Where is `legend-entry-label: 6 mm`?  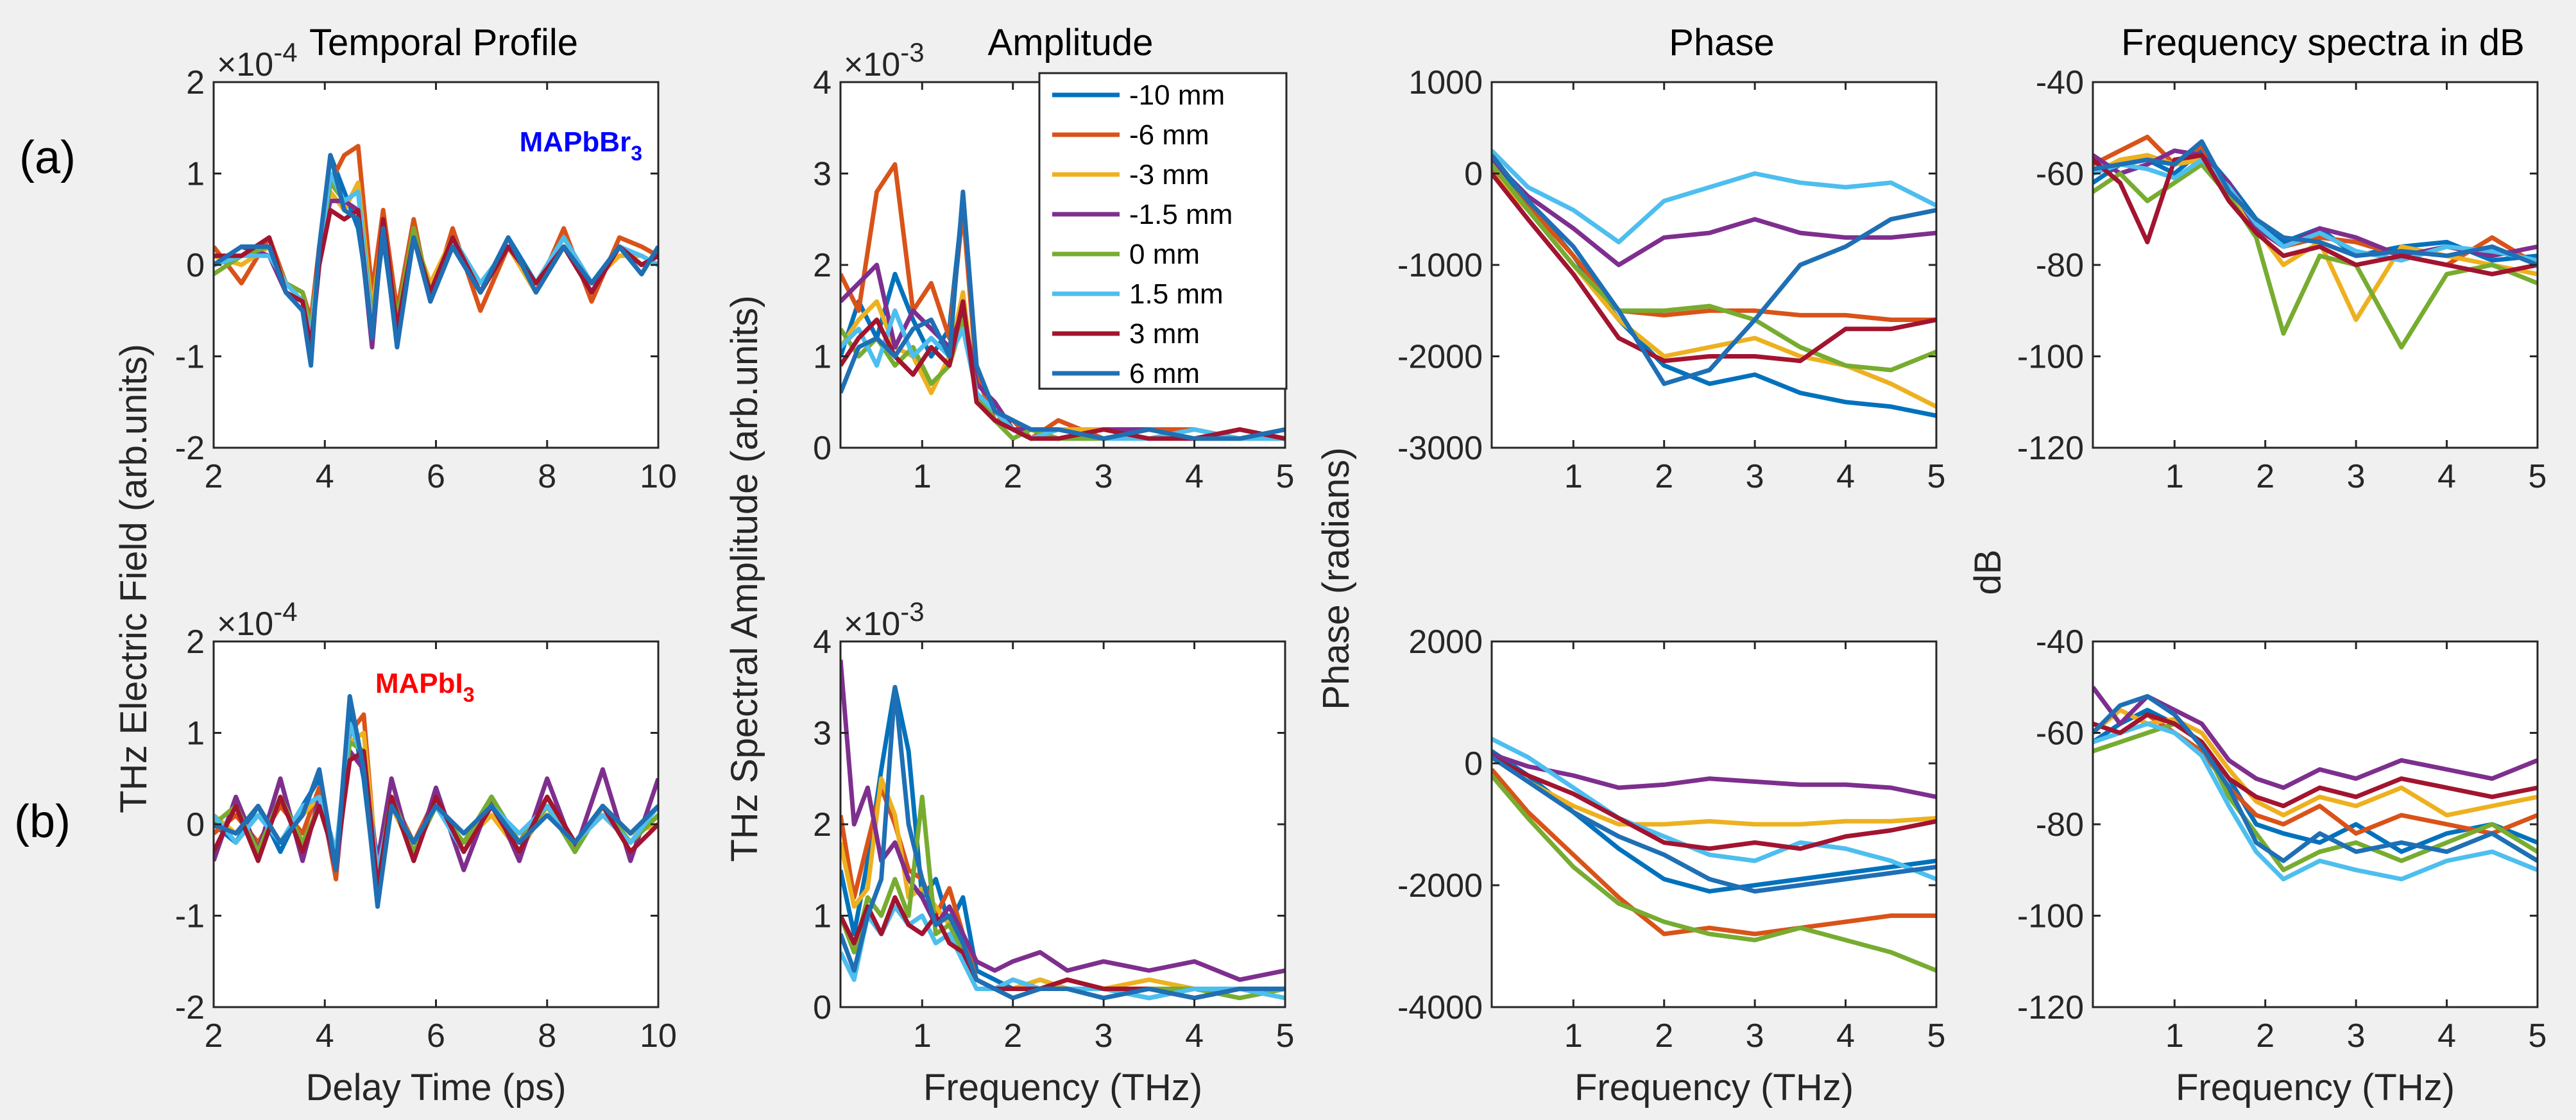 legend-entry-label: 6 mm is located at coordinates (1164, 373).